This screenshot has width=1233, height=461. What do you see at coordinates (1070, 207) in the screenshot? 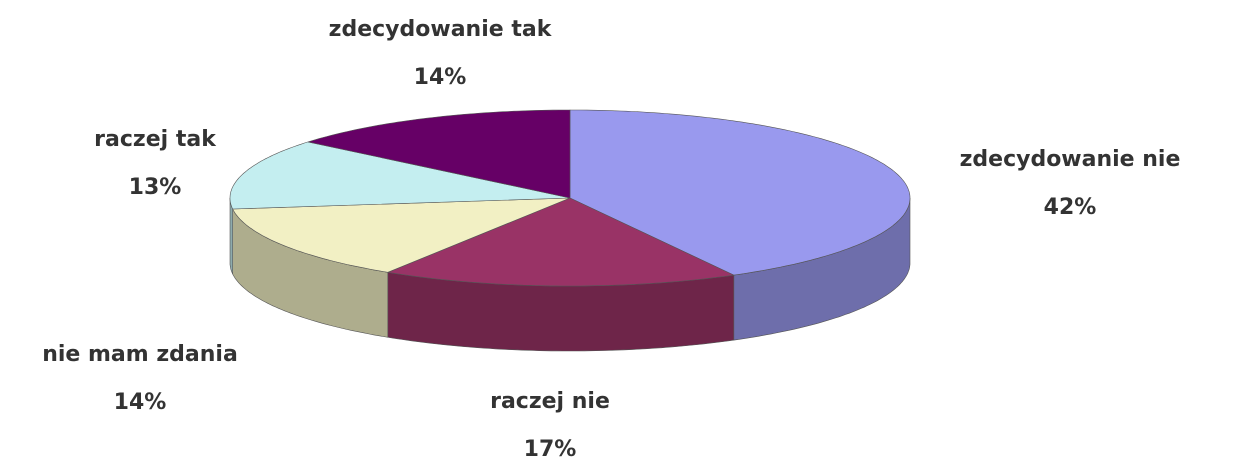
I see `slice-value: 42%` at bounding box center [1070, 207].